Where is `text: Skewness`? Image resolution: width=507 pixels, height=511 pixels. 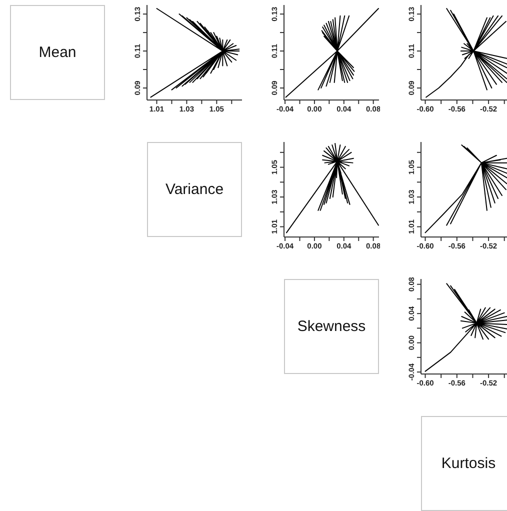 text: Skewness is located at coordinates (331, 326).